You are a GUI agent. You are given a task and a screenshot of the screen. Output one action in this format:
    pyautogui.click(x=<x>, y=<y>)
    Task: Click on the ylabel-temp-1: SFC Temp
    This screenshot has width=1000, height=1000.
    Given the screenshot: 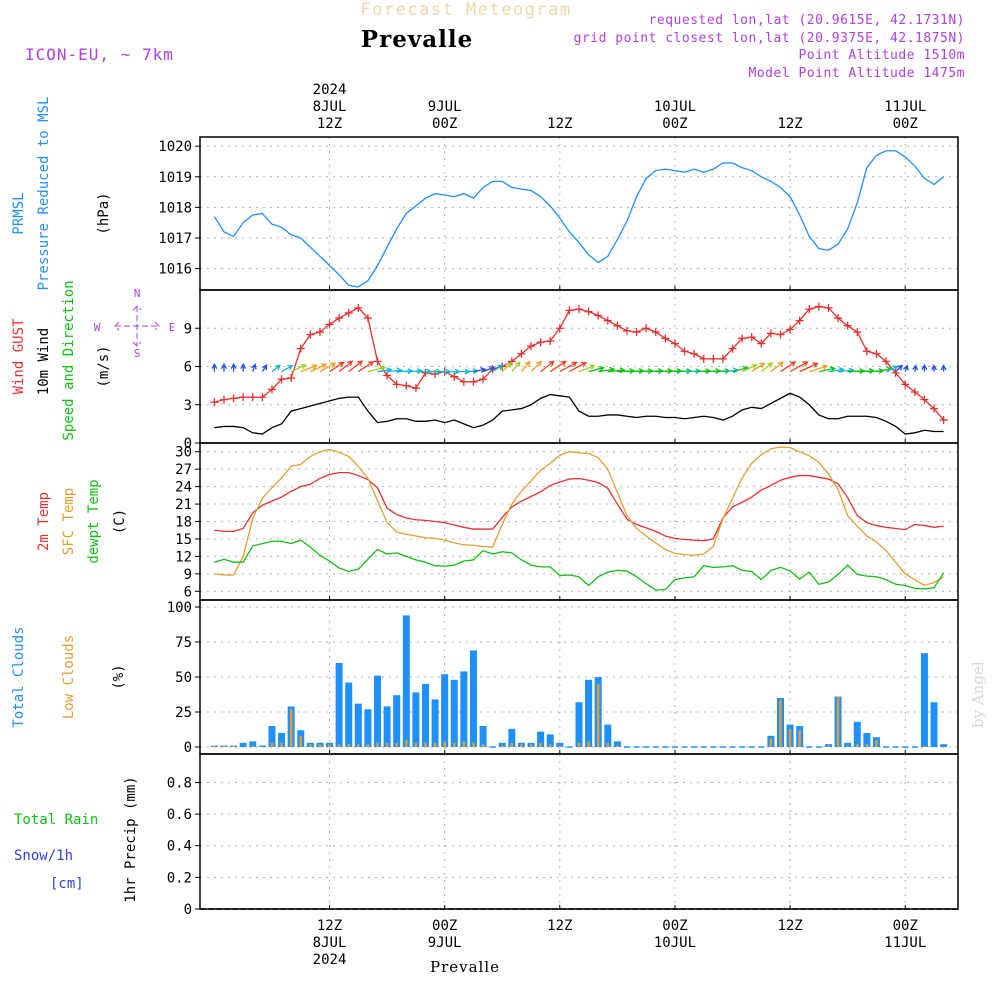 What is the action you would take?
    pyautogui.click(x=69, y=521)
    